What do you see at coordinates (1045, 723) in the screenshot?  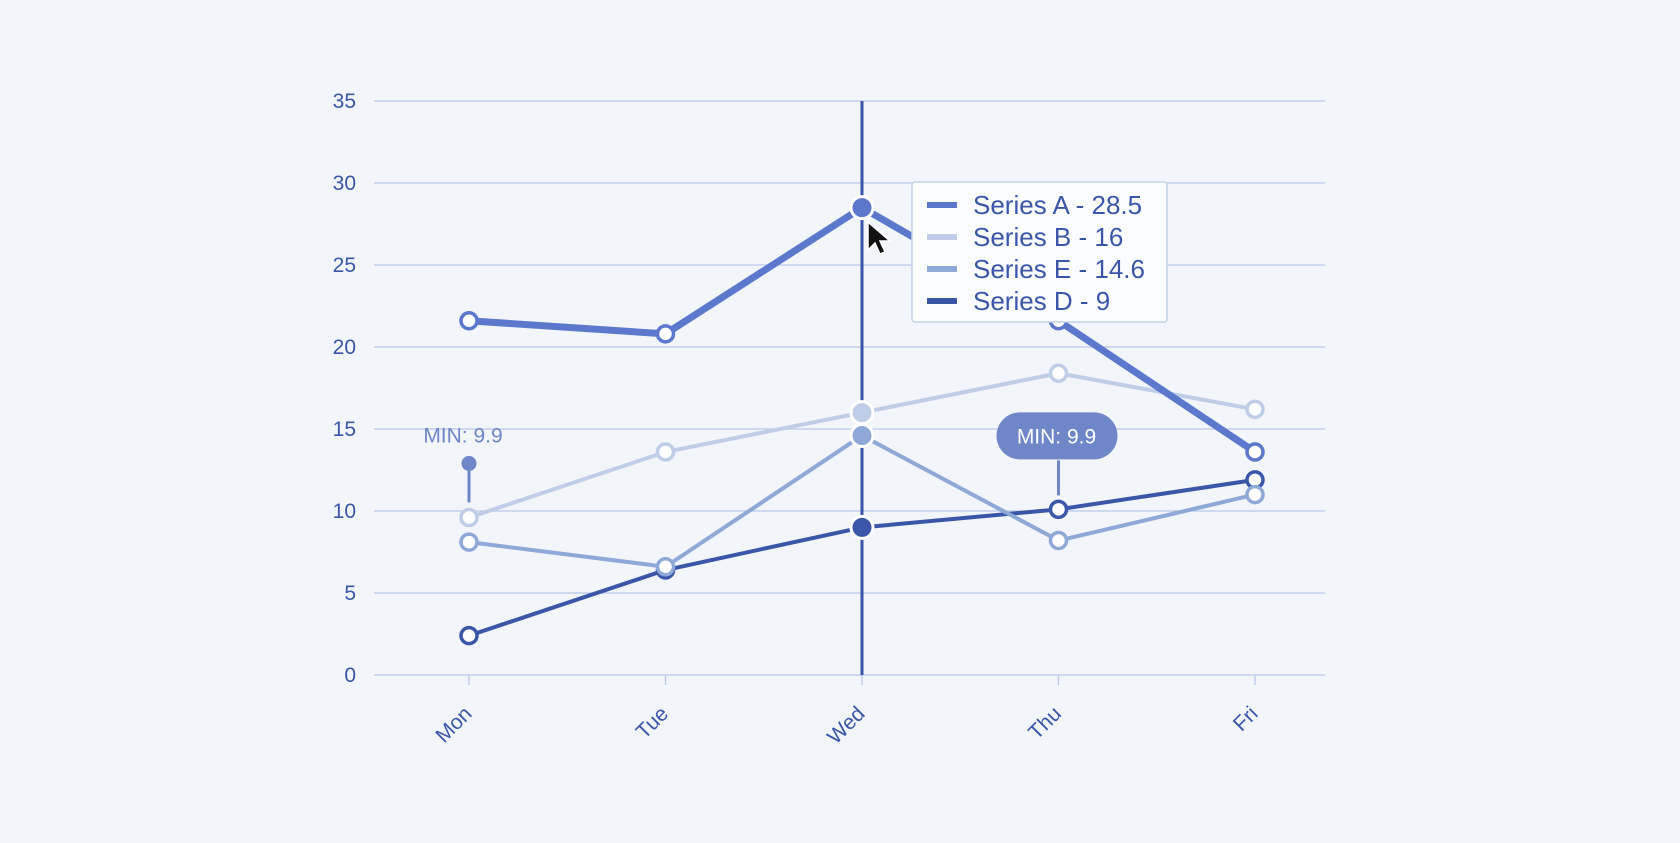 I see `x-tick-label: Thu` at bounding box center [1045, 723].